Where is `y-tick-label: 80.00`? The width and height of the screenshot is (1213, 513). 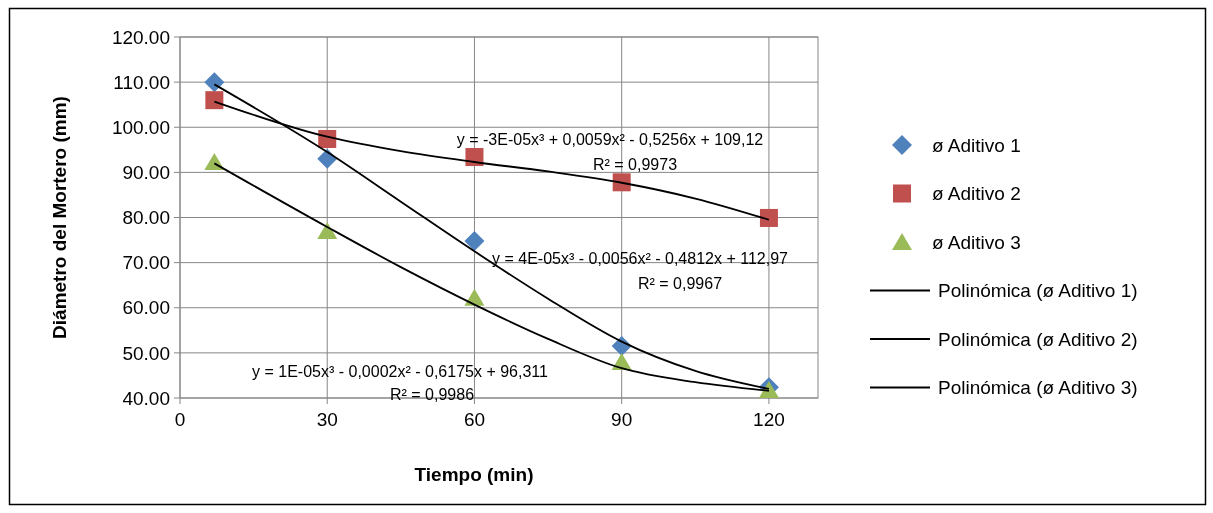
y-tick-label: 80.00 is located at coordinates (146, 218).